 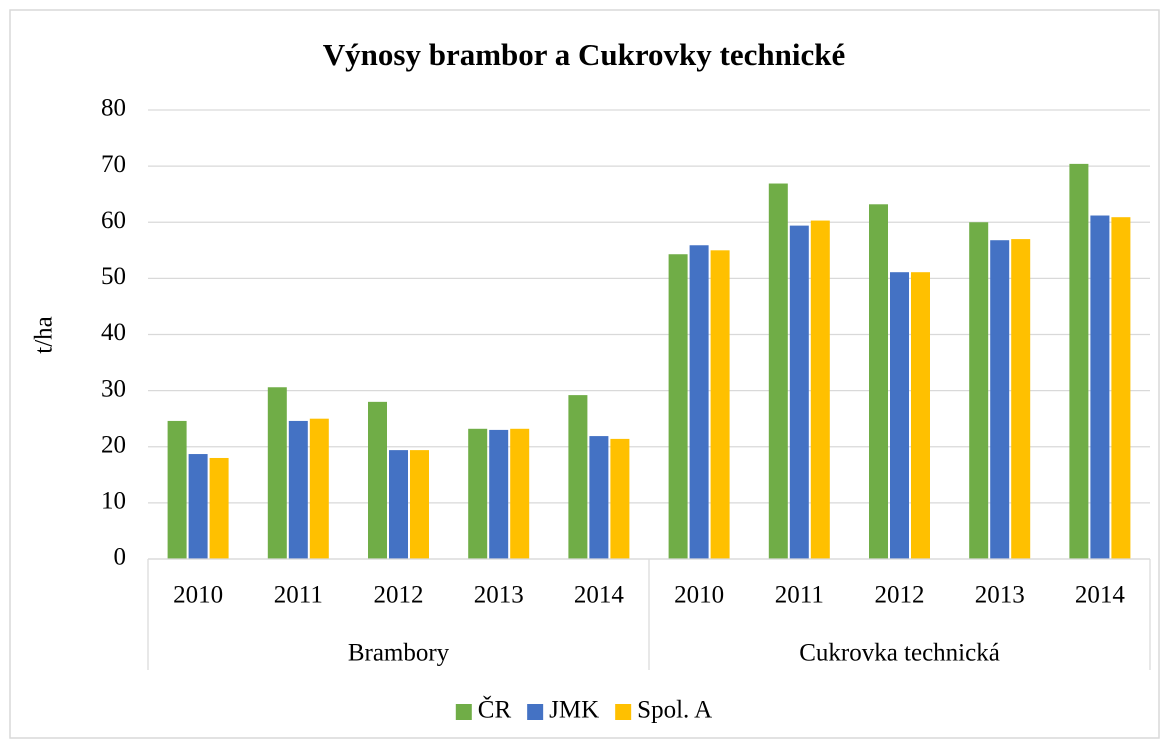 What do you see at coordinates (674, 710) in the screenshot?
I see `legend-label: Spol. A` at bounding box center [674, 710].